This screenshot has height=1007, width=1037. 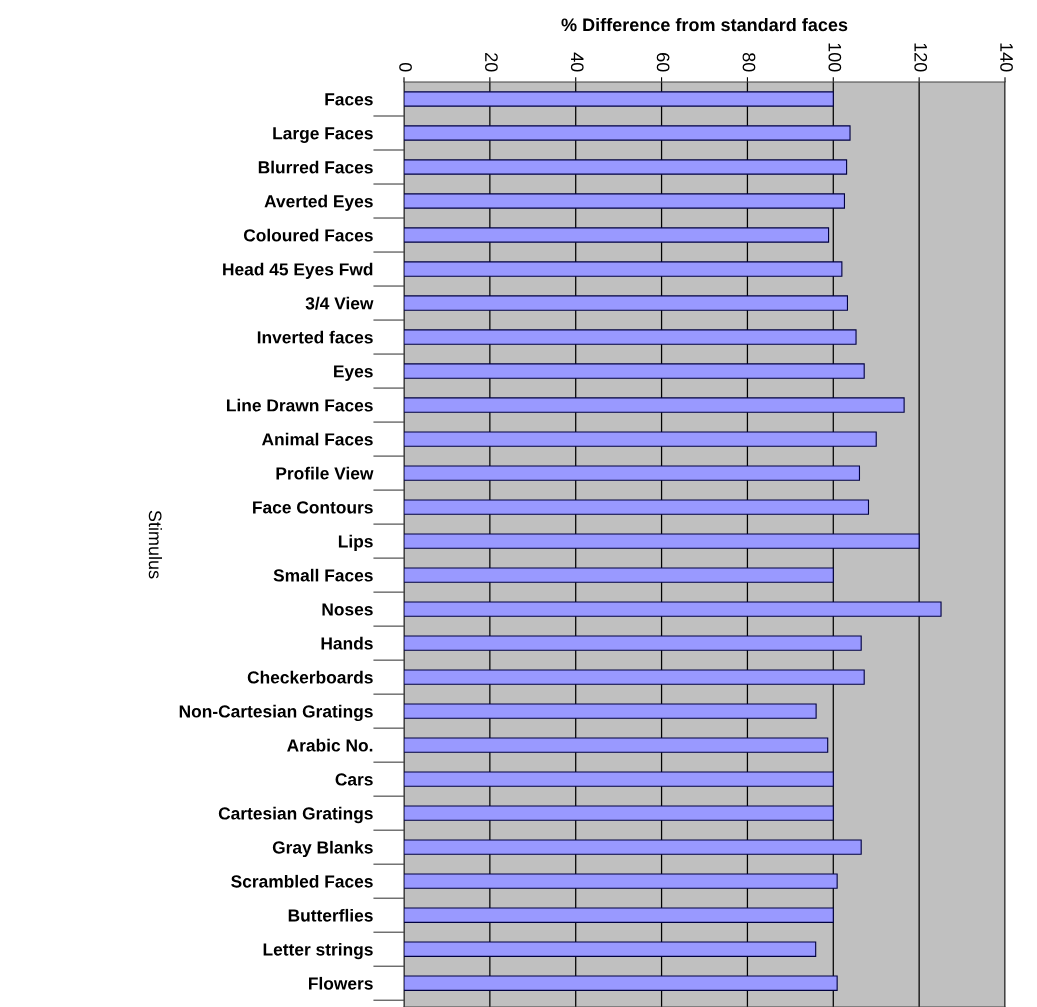 I want to click on x-tick-label: 60, so click(x=663, y=62).